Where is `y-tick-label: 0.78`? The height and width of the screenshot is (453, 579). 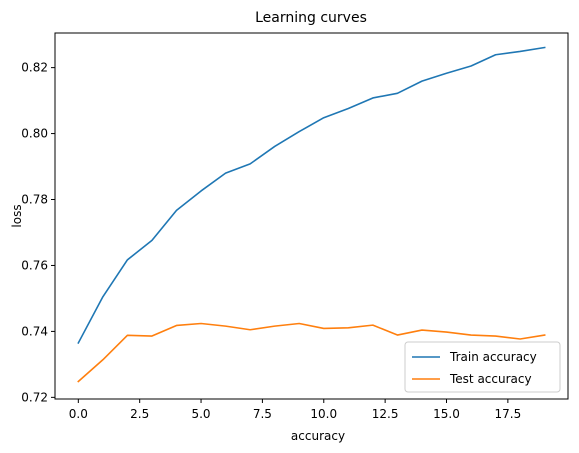 y-tick-label: 0.78 is located at coordinates (34, 200).